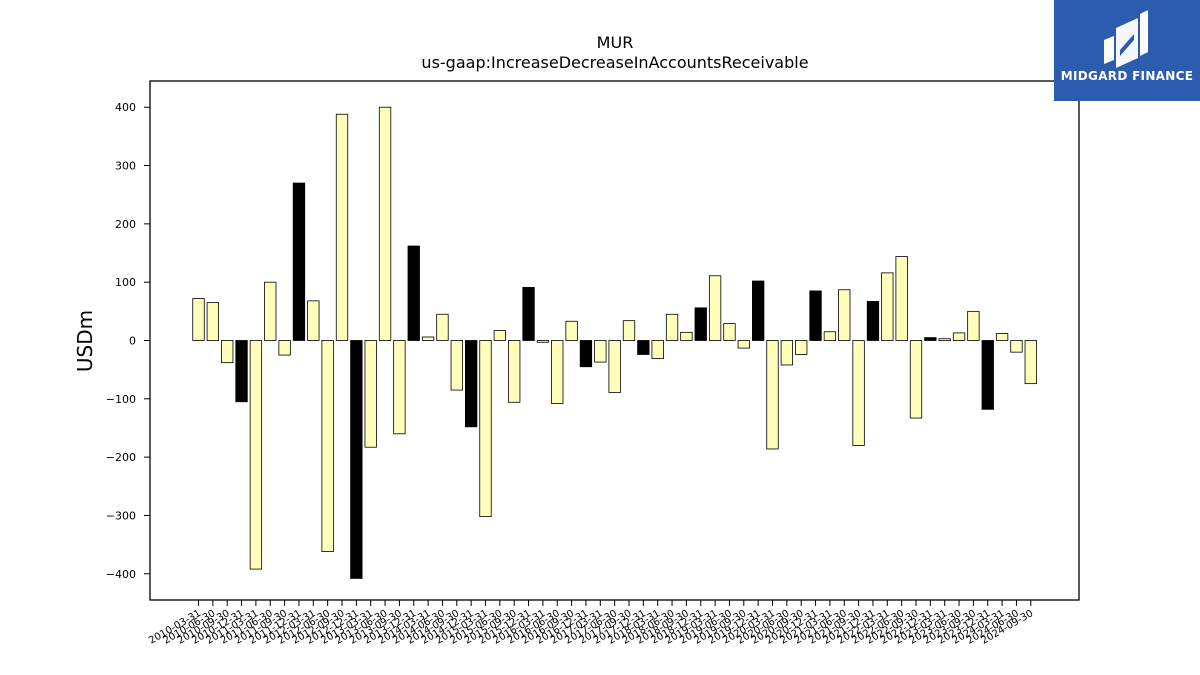 This screenshot has height=675, width=1200. Describe the element at coordinates (125, 224) in the screenshot. I see `y-tick-label: 200` at that location.